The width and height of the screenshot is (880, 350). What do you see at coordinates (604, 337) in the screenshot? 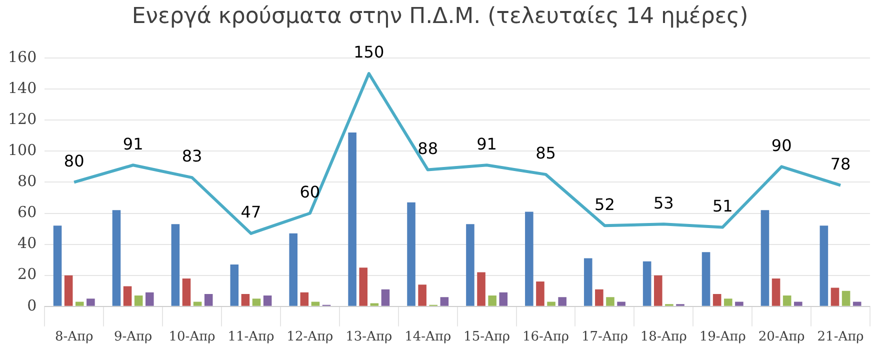
I see `x-tick-label: 17-Απρ` at bounding box center [604, 337].